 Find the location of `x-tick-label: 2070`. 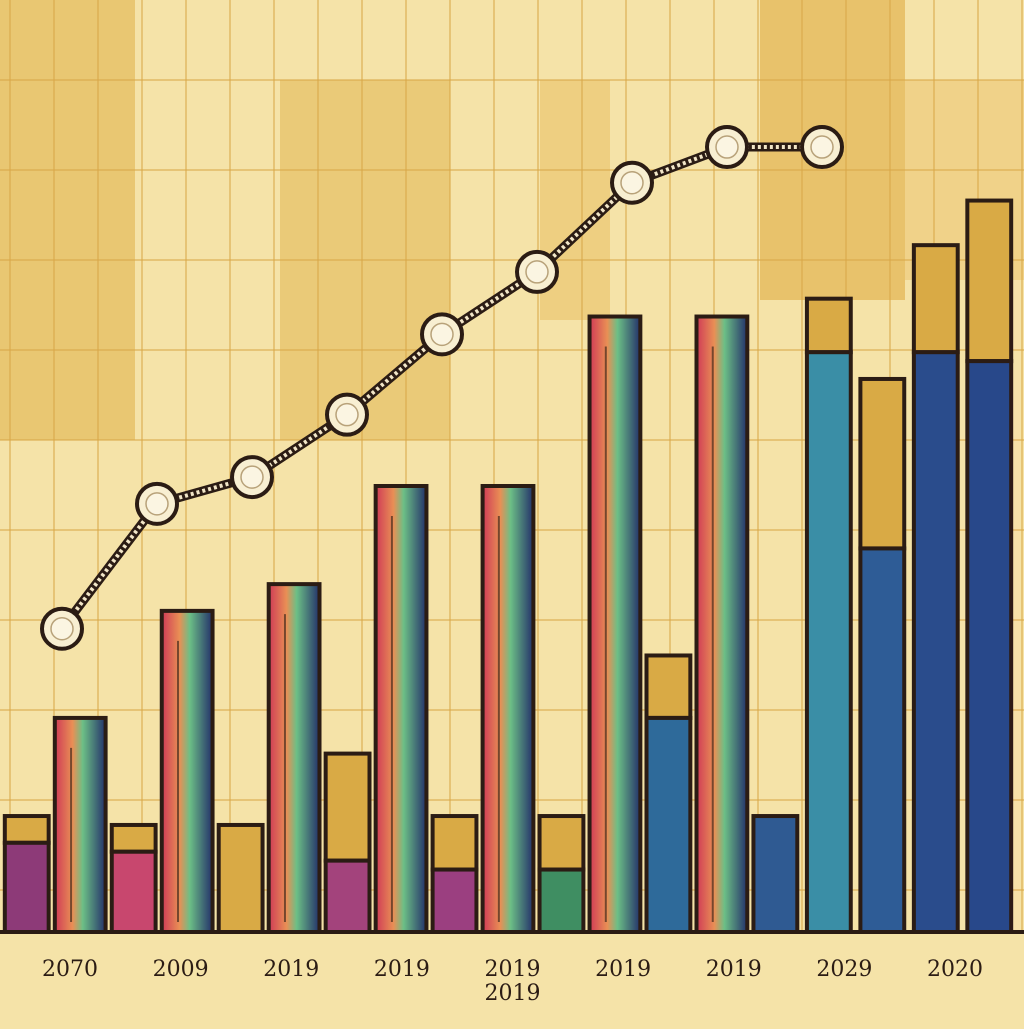

x-tick-label: 2070 is located at coordinates (70, 969).